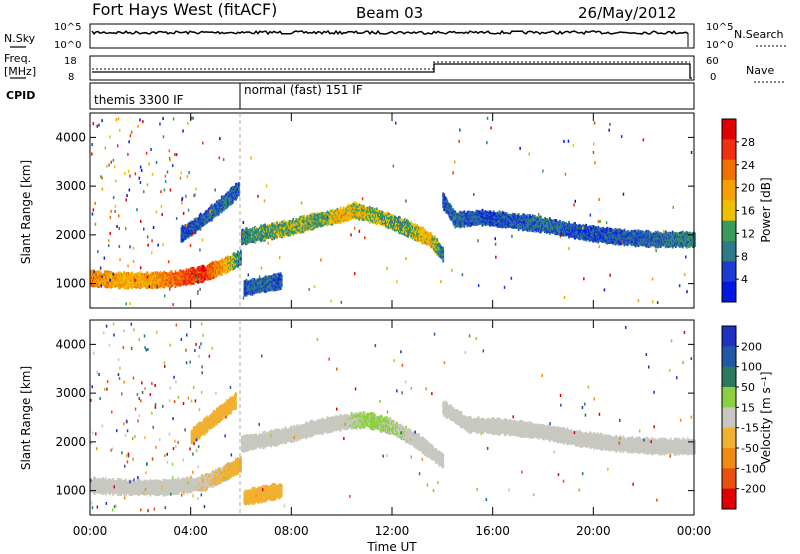 The height and width of the screenshot is (554, 800). What do you see at coordinates (392, 71) in the screenshot?
I see `freq-trace` at bounding box center [392, 71].